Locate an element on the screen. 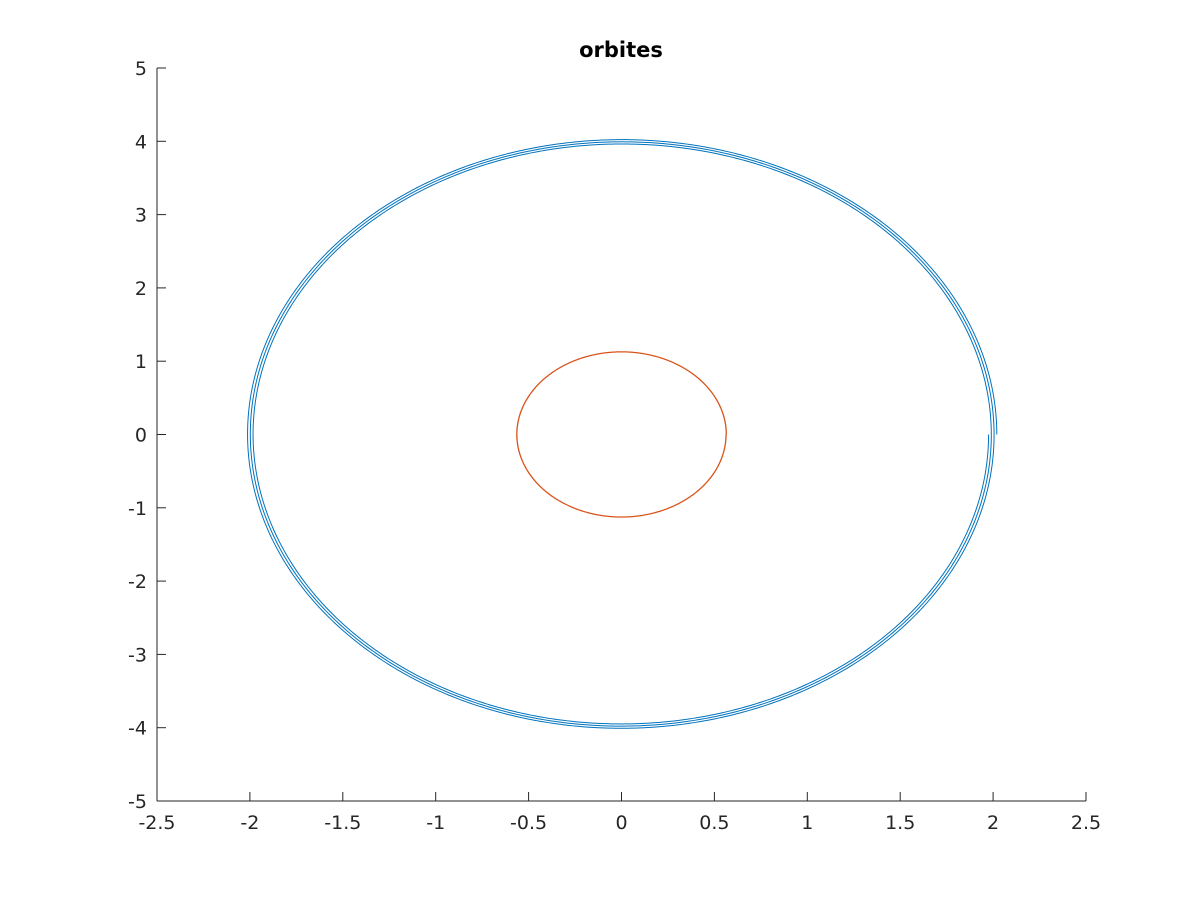 Image resolution: width=1200 pixels, height=900 pixels. y-axis-ticks: -5 -4 -3 -2 -1 0 1 2 3 4 5 is located at coordinates (147, 435).